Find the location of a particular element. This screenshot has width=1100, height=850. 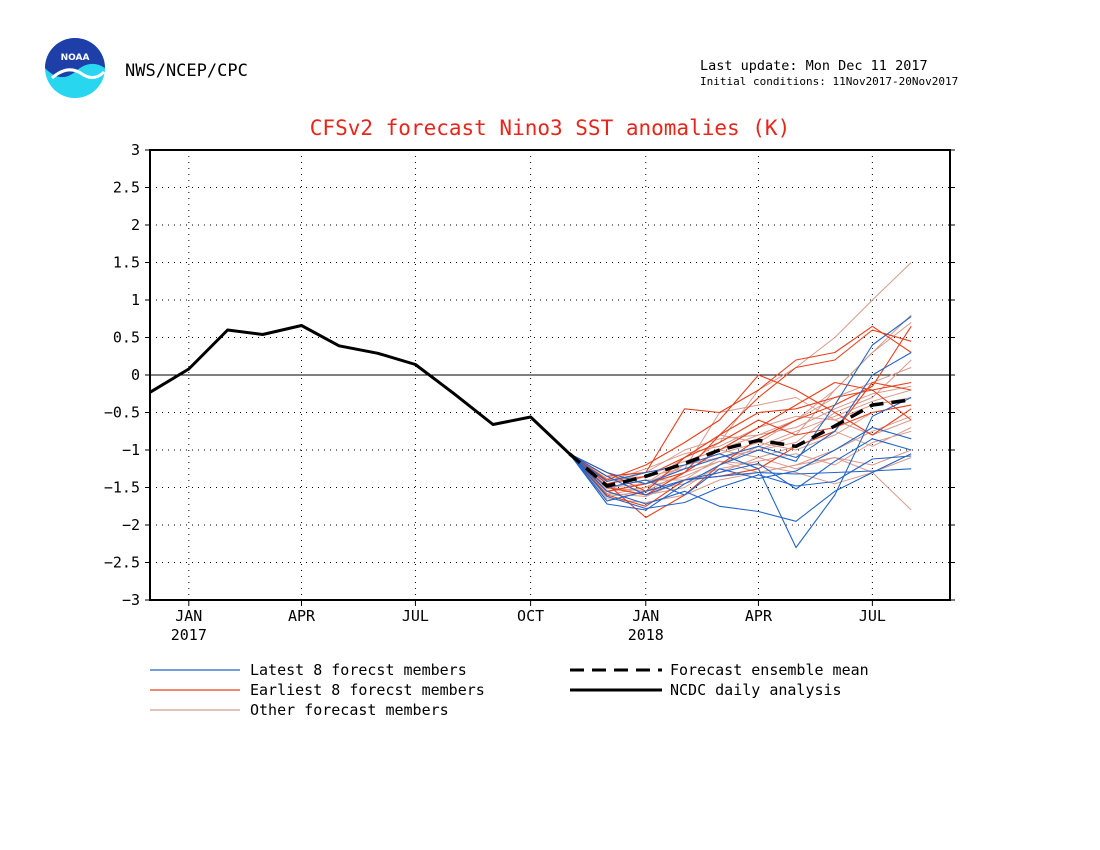

y-tick-label: 2.5 is located at coordinates (126, 188).